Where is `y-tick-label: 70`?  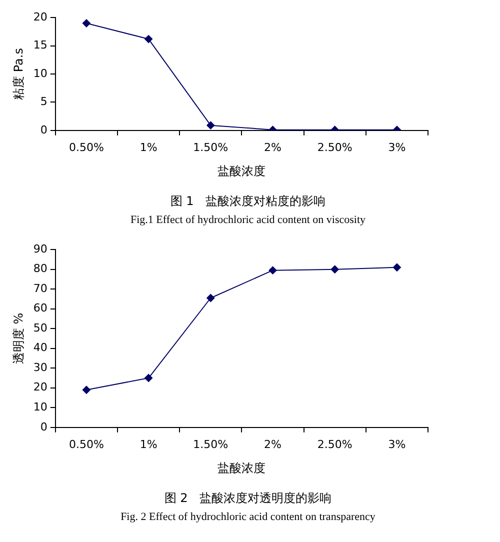
y-tick-label: 70 is located at coordinates (40, 288).